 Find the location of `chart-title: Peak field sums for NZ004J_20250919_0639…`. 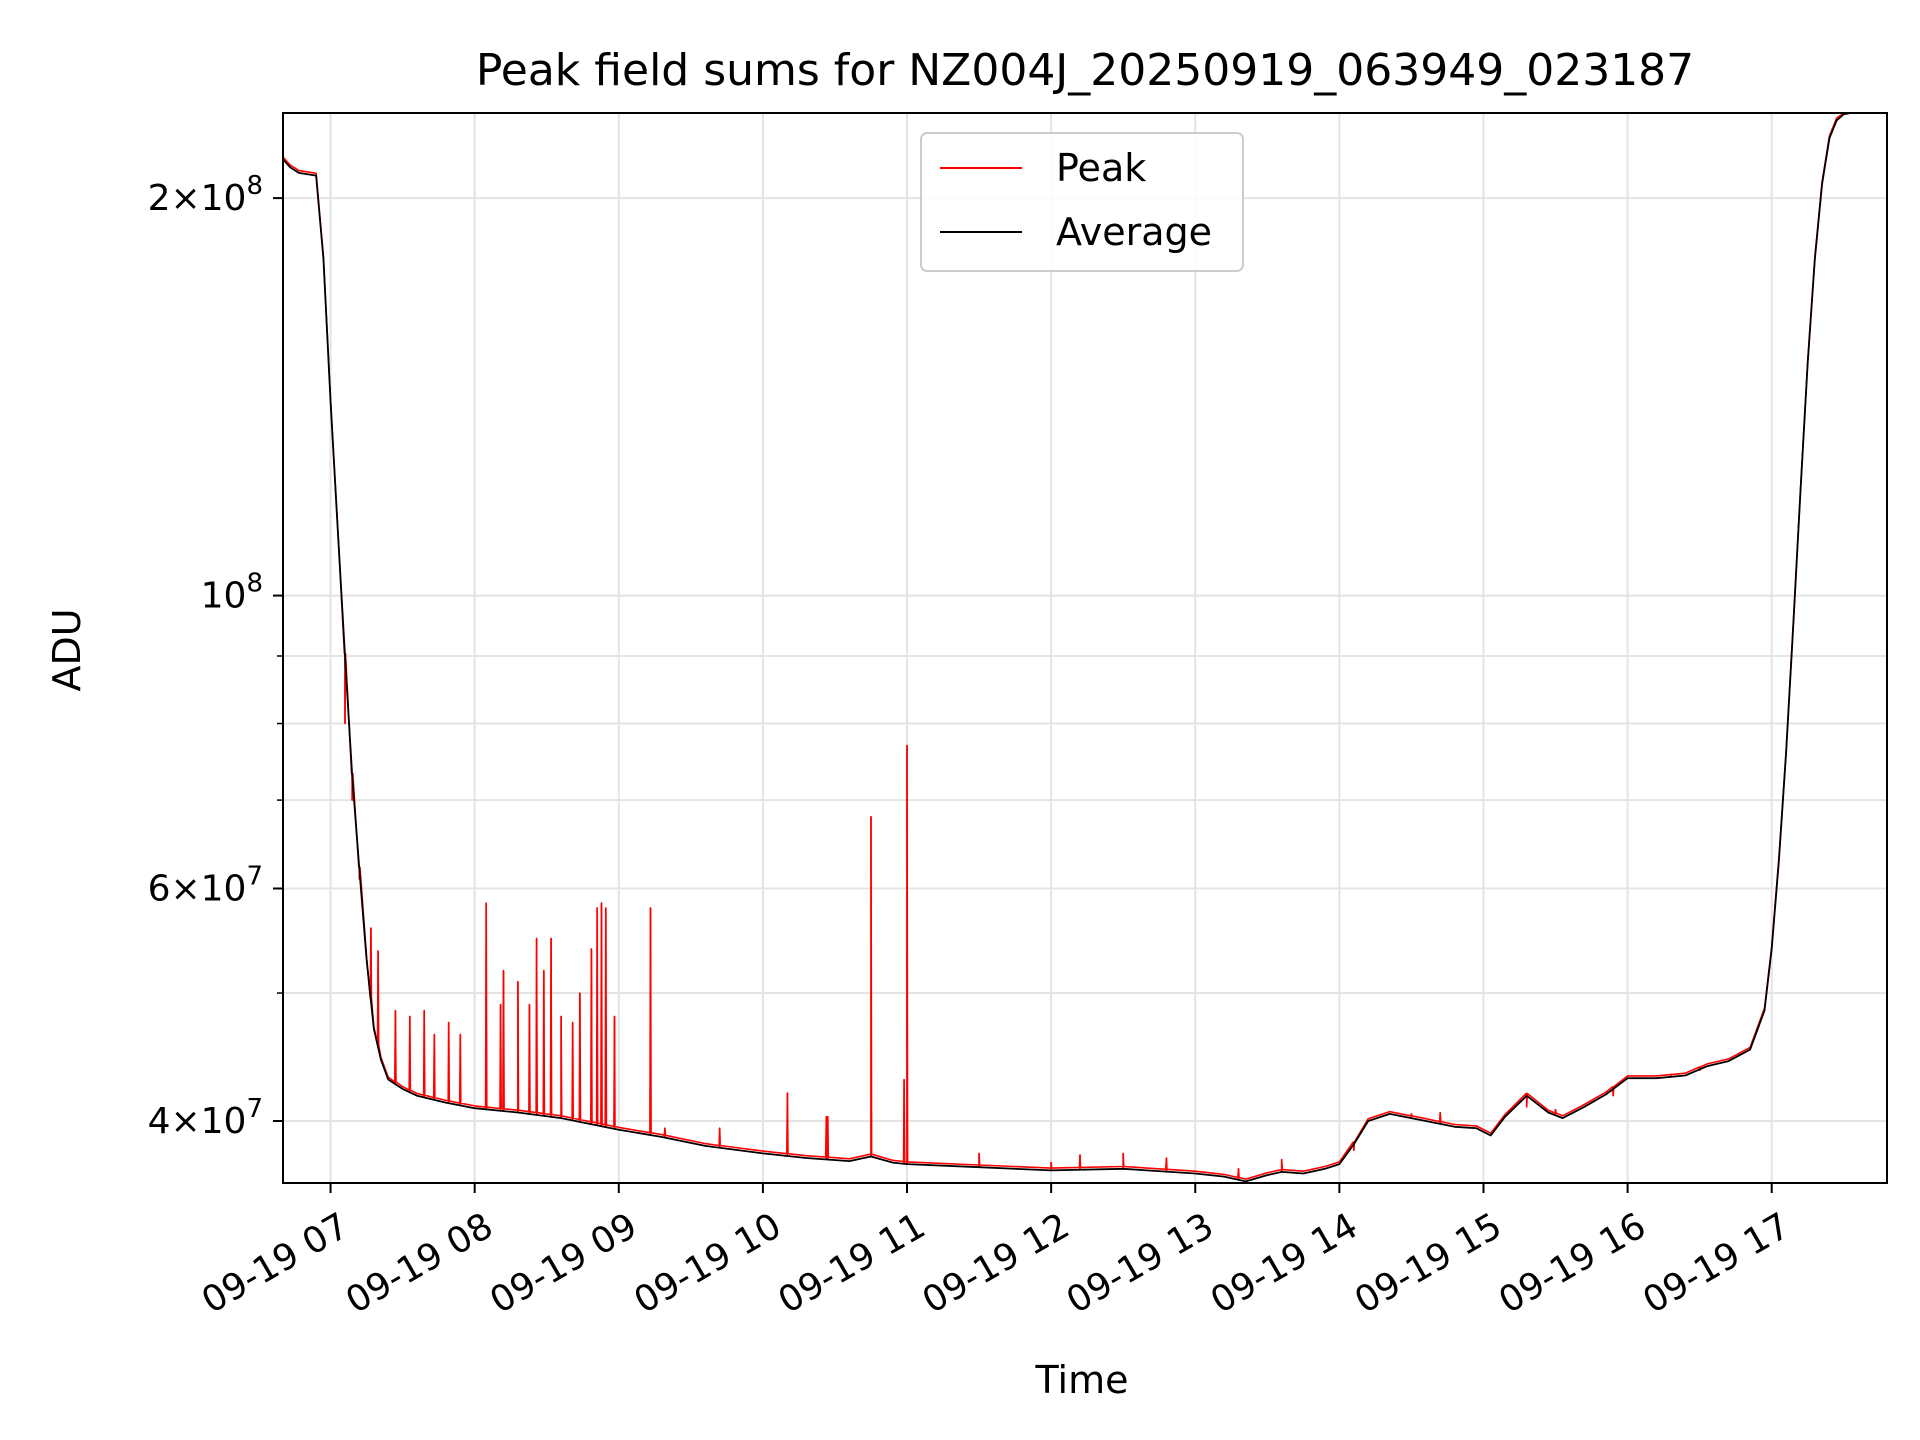

chart-title: Peak field sums for NZ004J_20250919_0639… is located at coordinates (1085, 70).